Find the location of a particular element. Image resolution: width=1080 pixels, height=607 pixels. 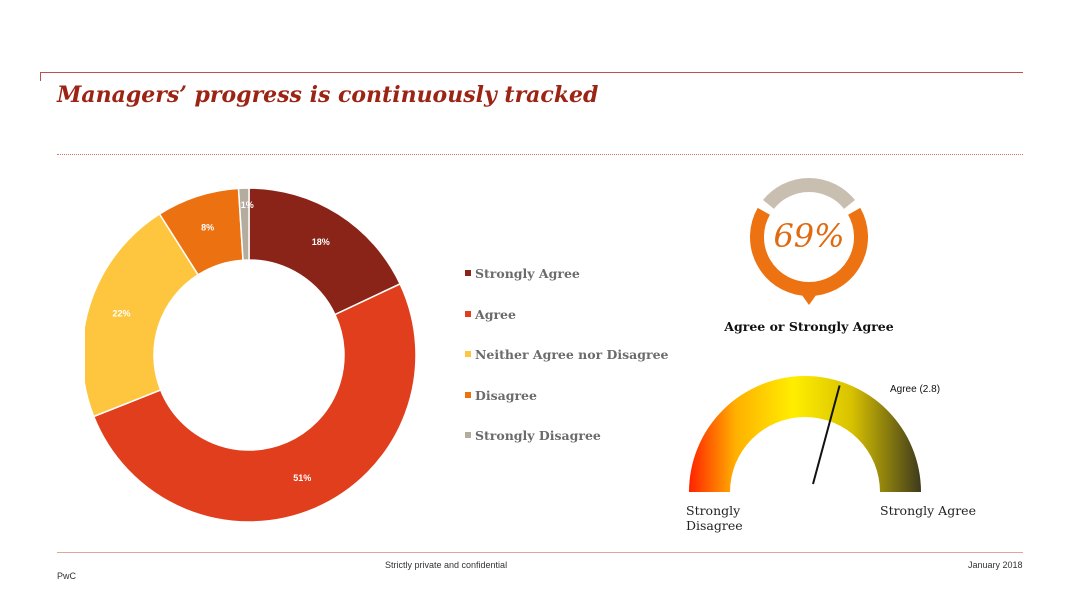

footer-brand: PwC is located at coordinates (67, 576).